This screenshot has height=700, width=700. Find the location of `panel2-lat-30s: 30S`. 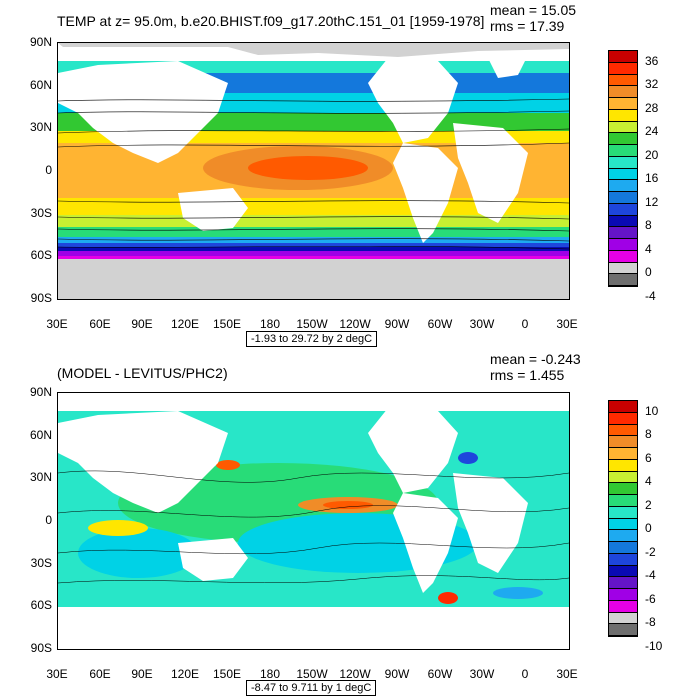

panel2-lat-30s: 30S is located at coordinates (41, 563).